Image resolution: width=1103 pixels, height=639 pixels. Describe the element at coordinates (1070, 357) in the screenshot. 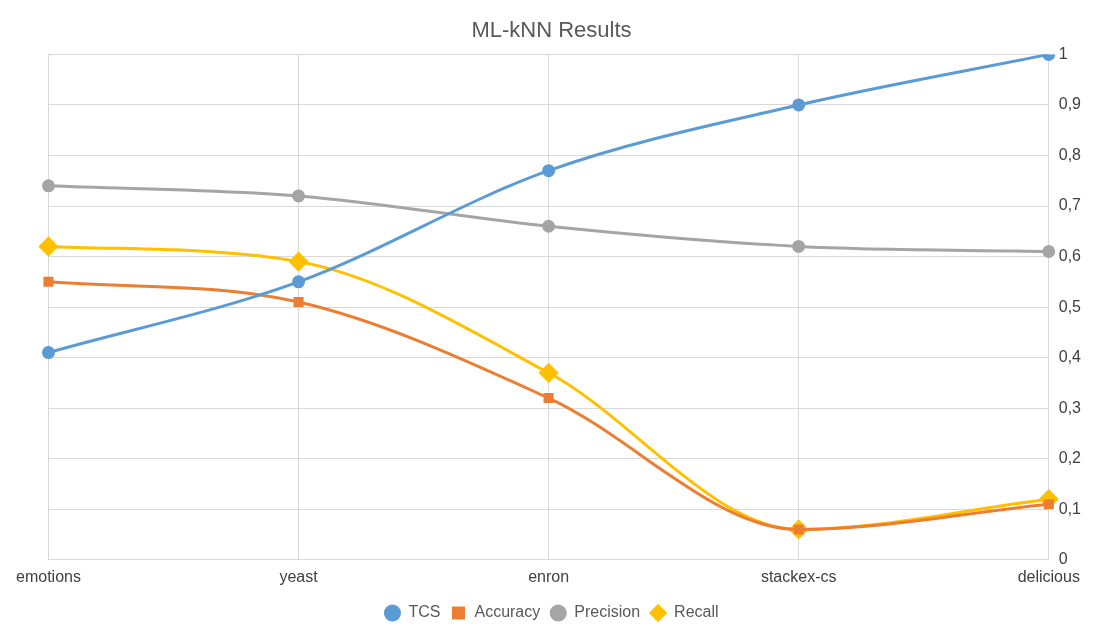

I see `y-tick-label: 0,4` at that location.